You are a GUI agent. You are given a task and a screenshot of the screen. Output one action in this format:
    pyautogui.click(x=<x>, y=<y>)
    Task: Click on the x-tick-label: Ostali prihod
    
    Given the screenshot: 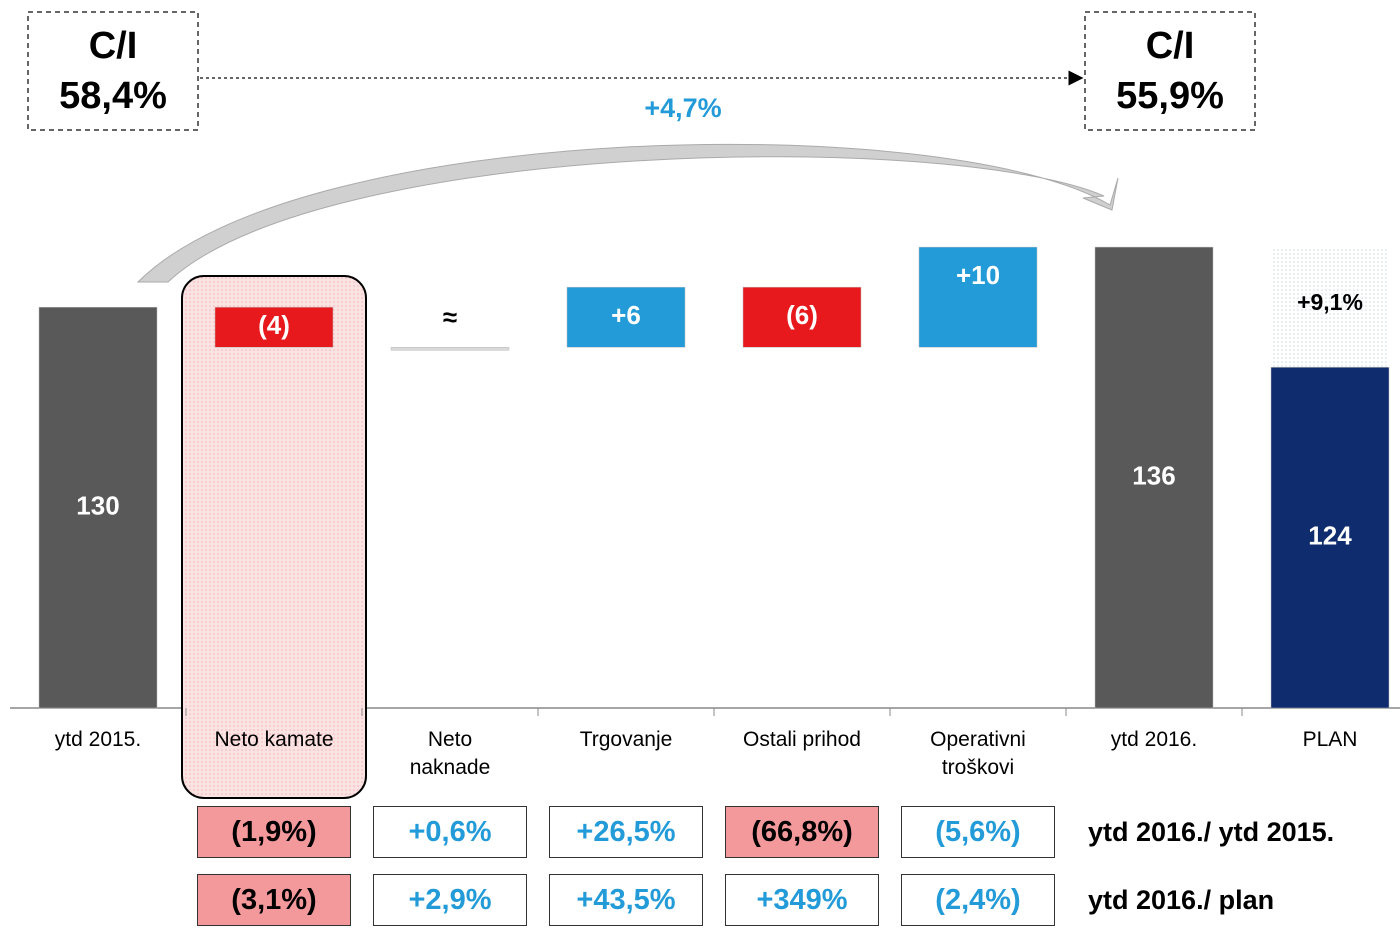 What is the action you would take?
    pyautogui.click(x=802, y=739)
    